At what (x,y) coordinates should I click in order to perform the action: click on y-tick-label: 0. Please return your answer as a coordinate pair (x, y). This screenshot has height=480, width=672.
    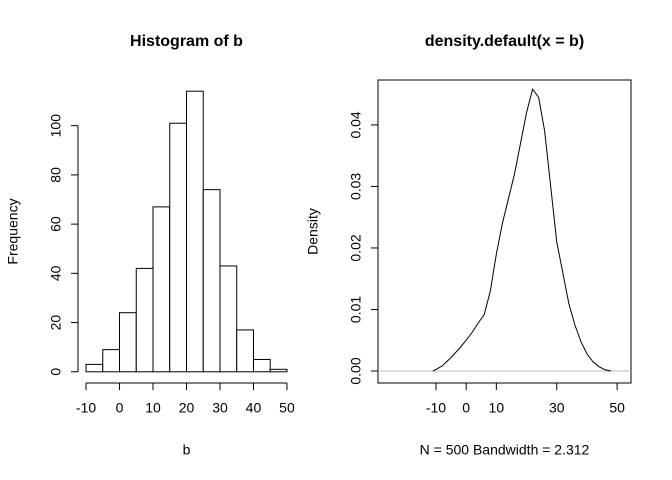
    Looking at the image, I should click on (56, 372).